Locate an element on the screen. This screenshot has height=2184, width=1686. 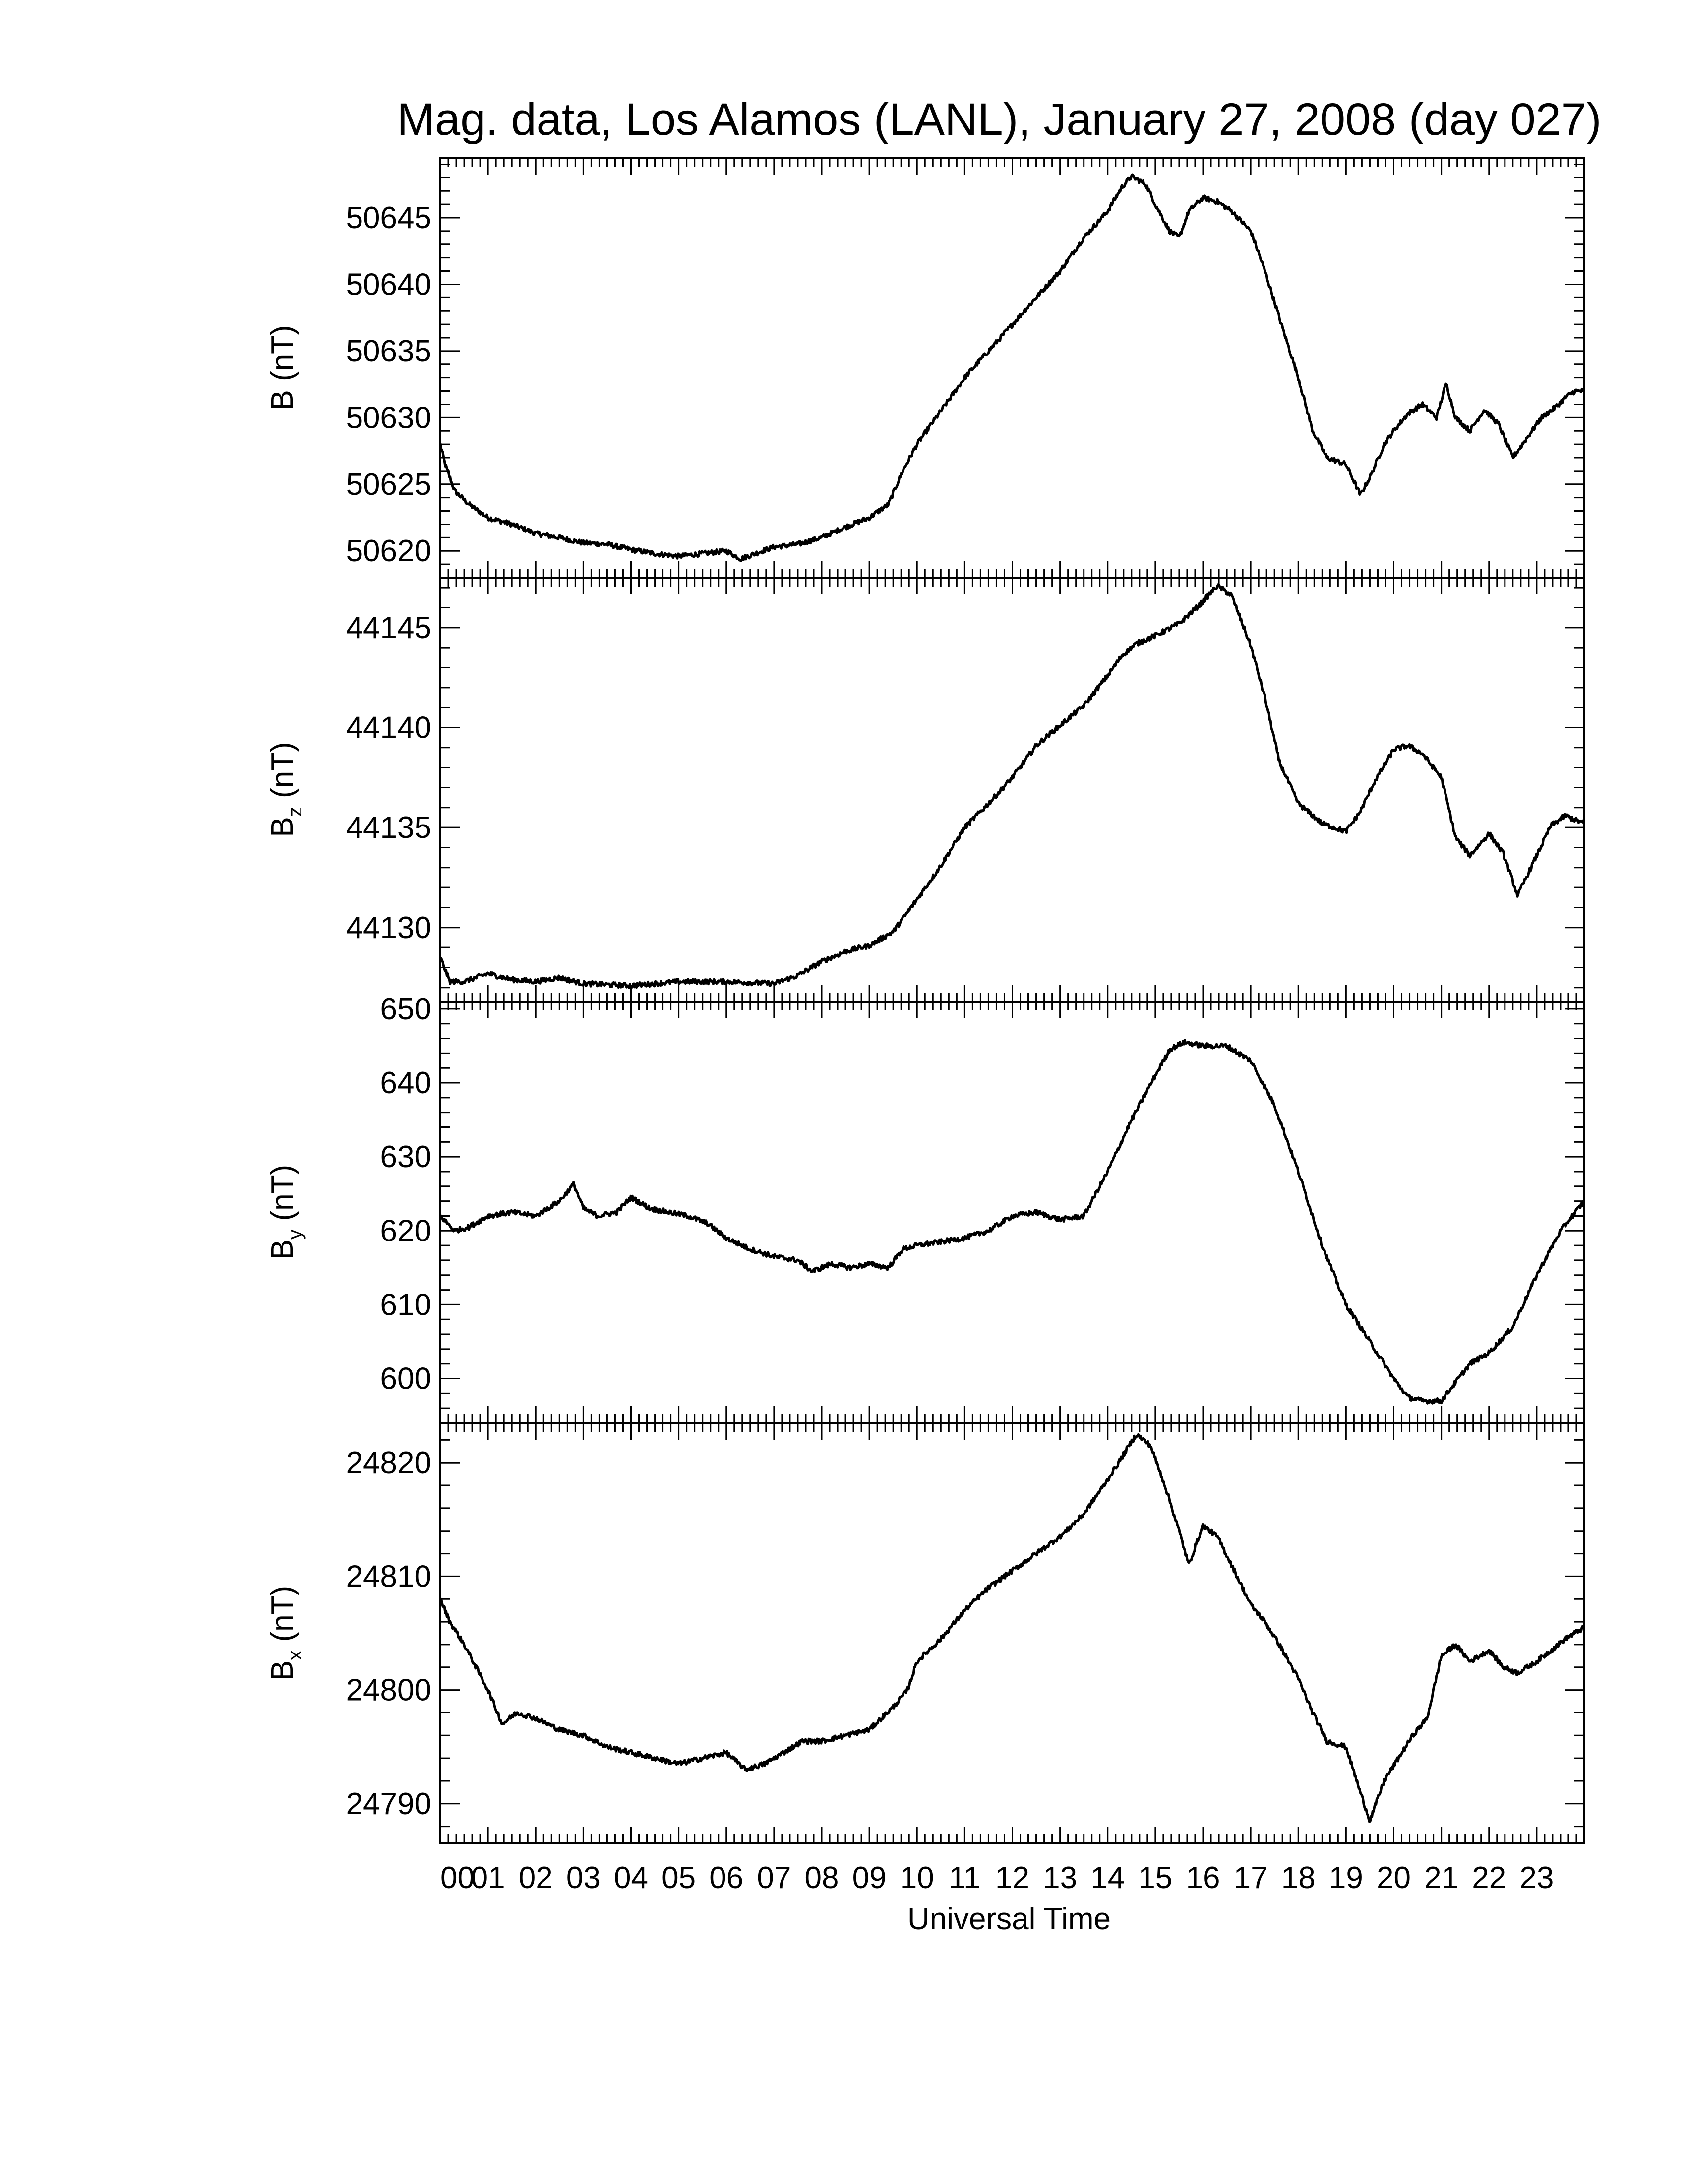
x-tick-label: 14 is located at coordinates (1107, 1878).